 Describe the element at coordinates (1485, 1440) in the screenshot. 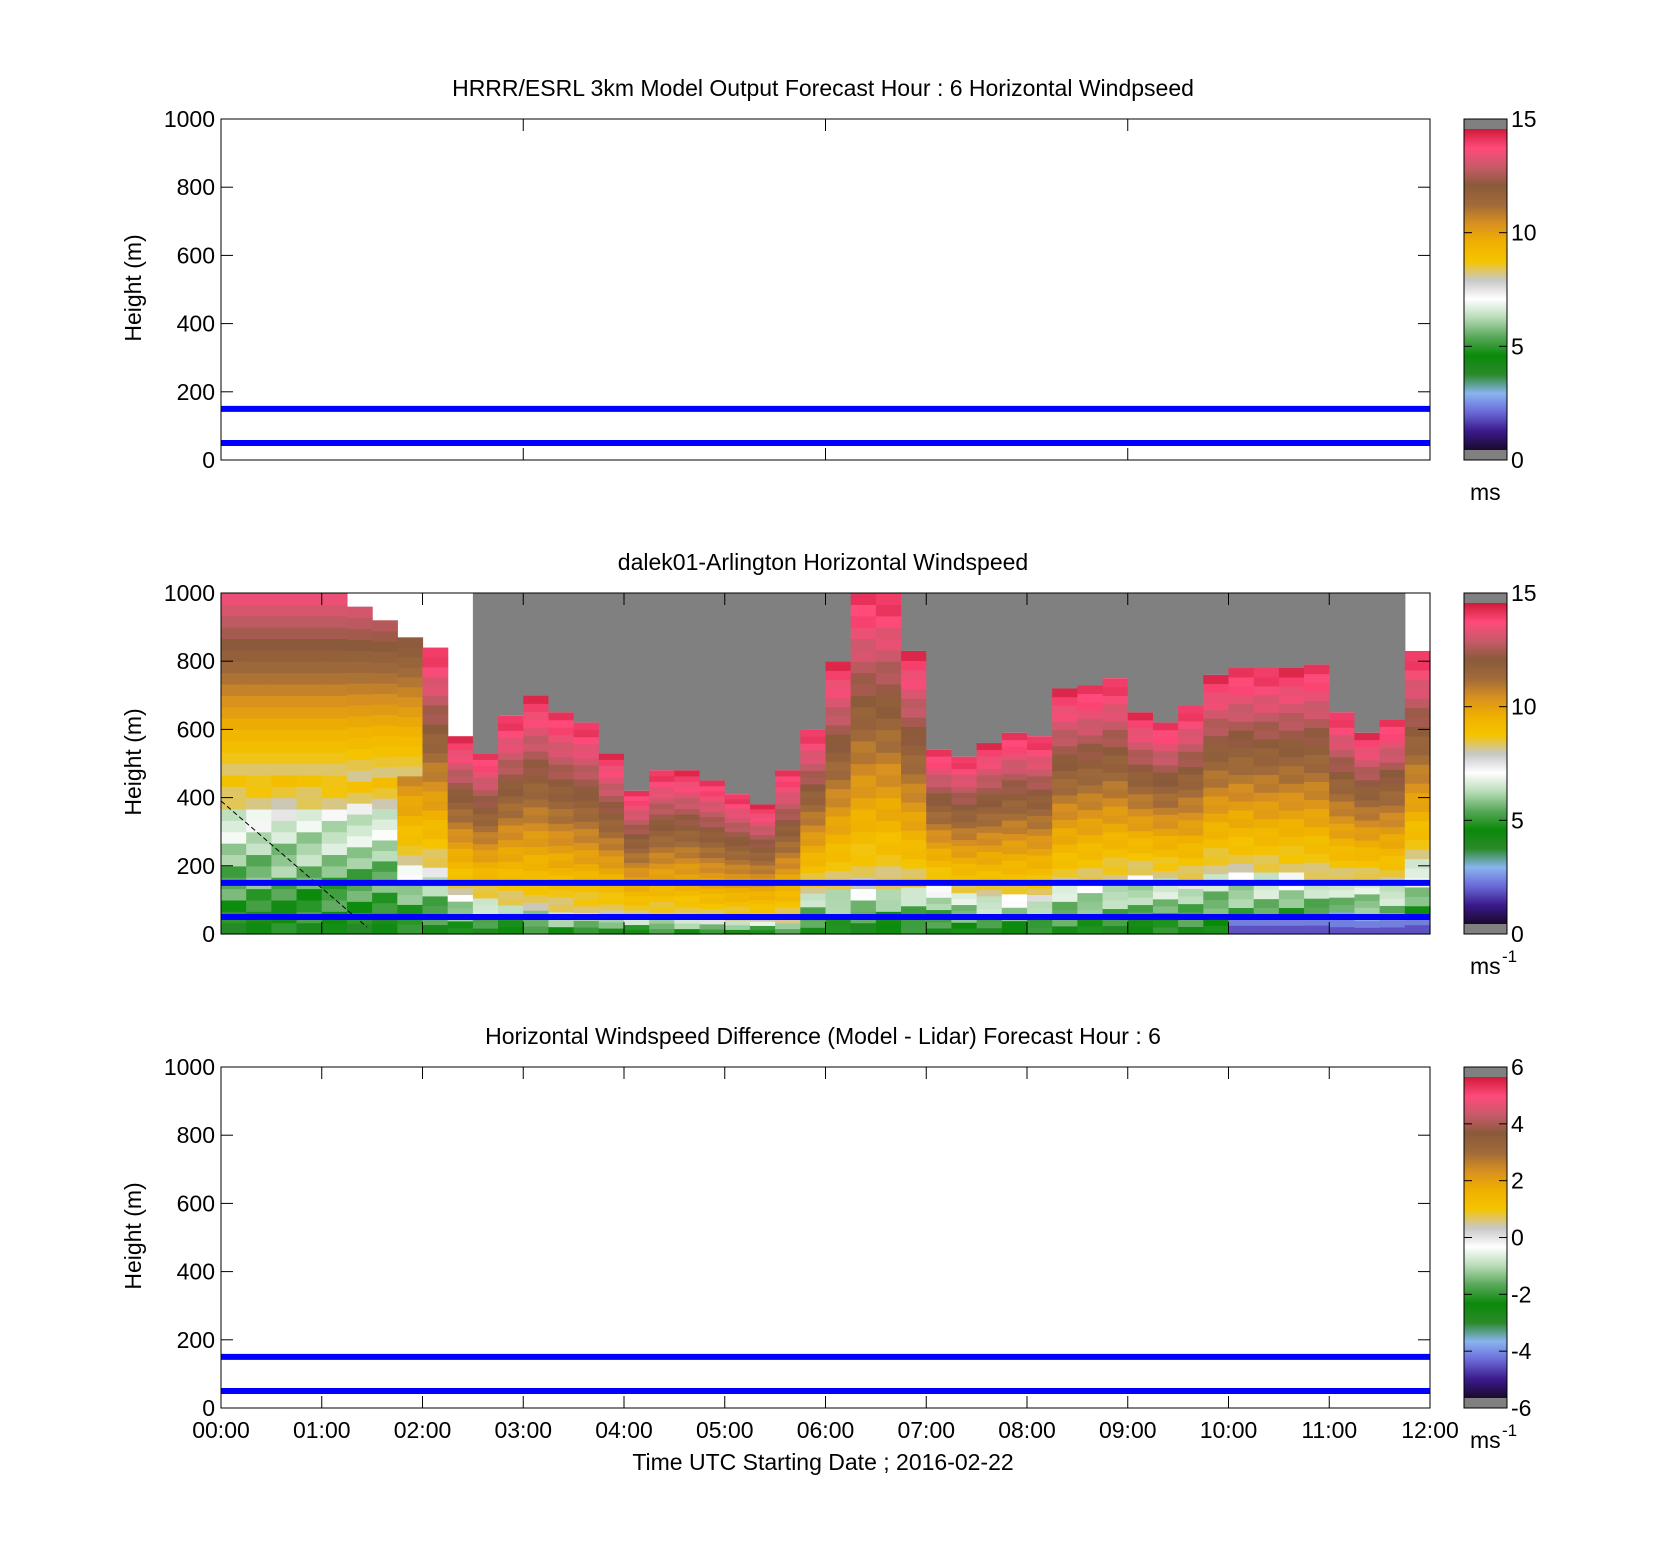

I see `colorbar-unit-label: ms` at that location.